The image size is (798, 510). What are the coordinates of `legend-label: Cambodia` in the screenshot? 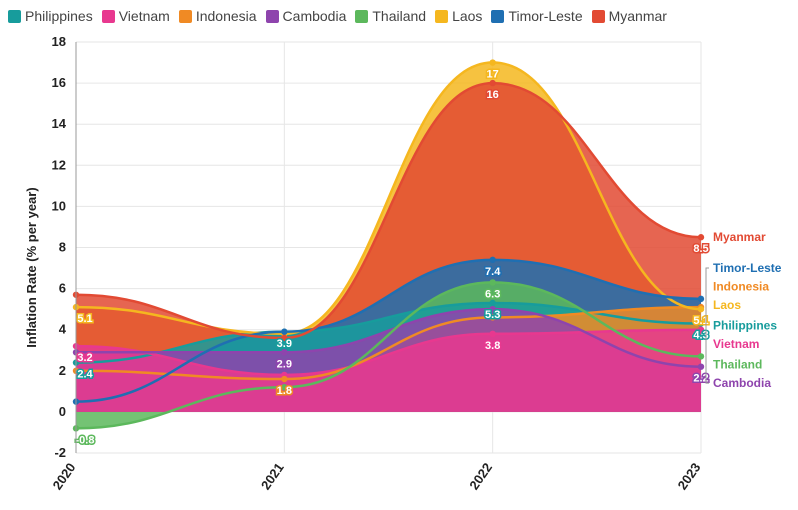 It's located at (314, 16).